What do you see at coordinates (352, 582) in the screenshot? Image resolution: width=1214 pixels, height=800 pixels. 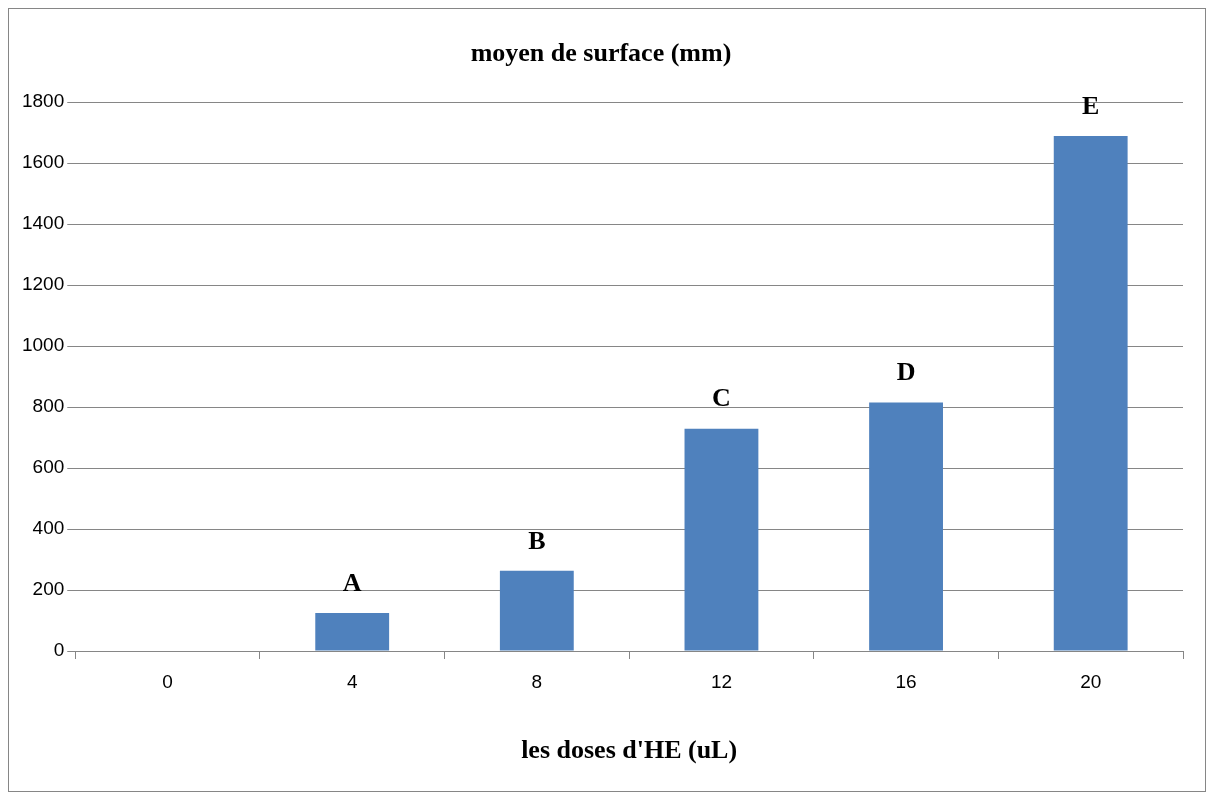 I see `annotation: A` at bounding box center [352, 582].